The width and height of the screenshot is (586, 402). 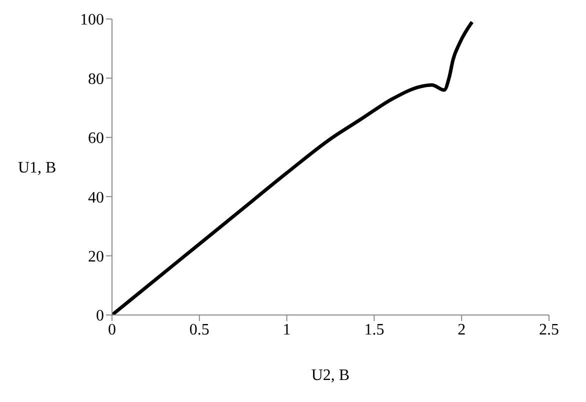 What do you see at coordinates (374, 329) in the screenshot?
I see `x-tick-label: 1.5` at bounding box center [374, 329].